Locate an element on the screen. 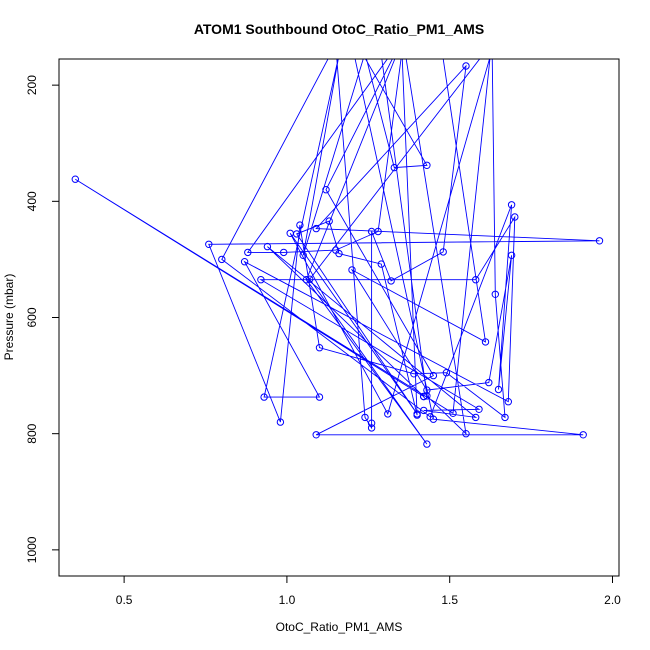 The width and height of the screenshot is (650, 650). x-tick-label: 1.5 is located at coordinates (449, 600).